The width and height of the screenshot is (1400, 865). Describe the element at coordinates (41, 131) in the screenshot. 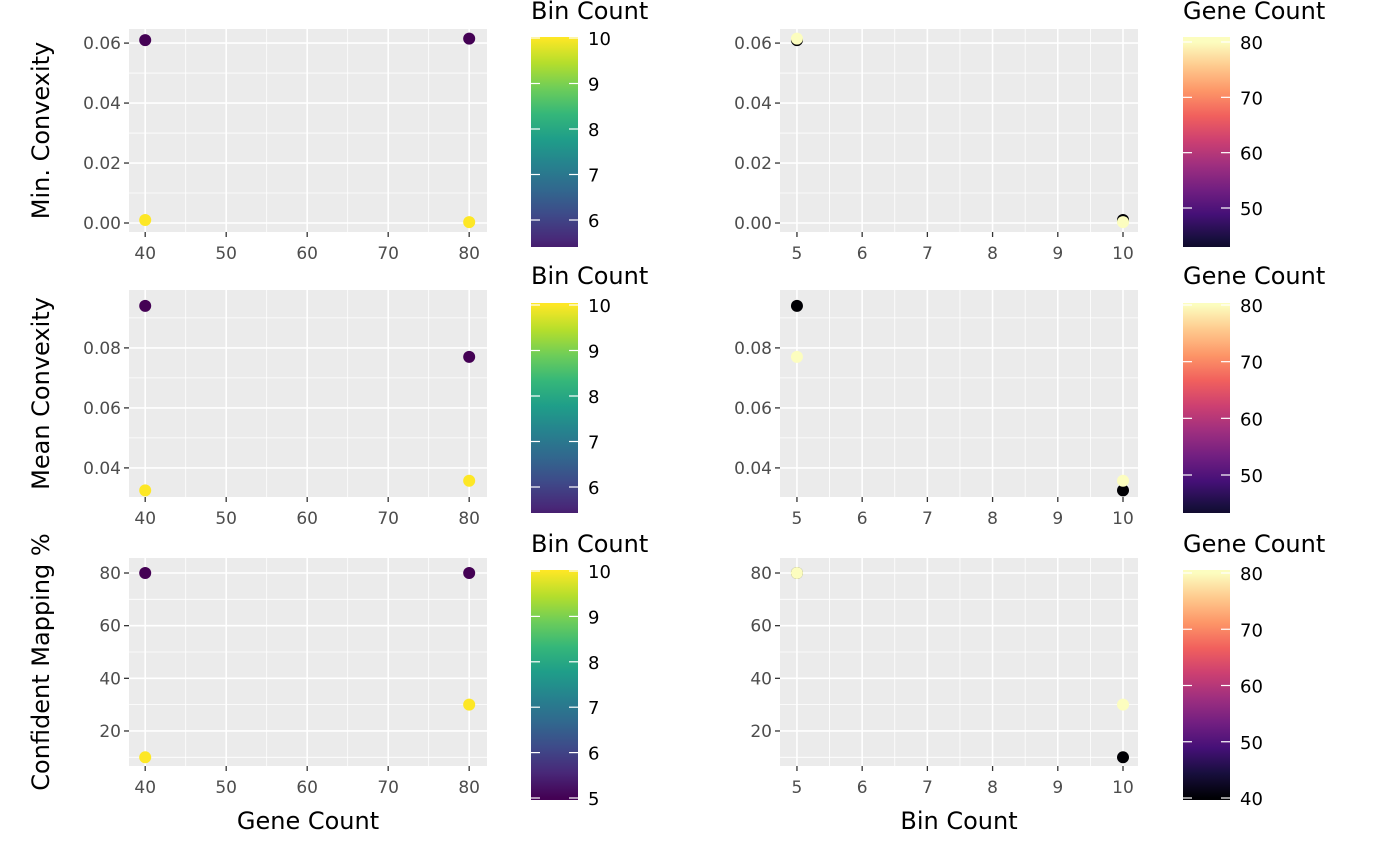

I see `y-axis-title: Min. Convexity` at that location.